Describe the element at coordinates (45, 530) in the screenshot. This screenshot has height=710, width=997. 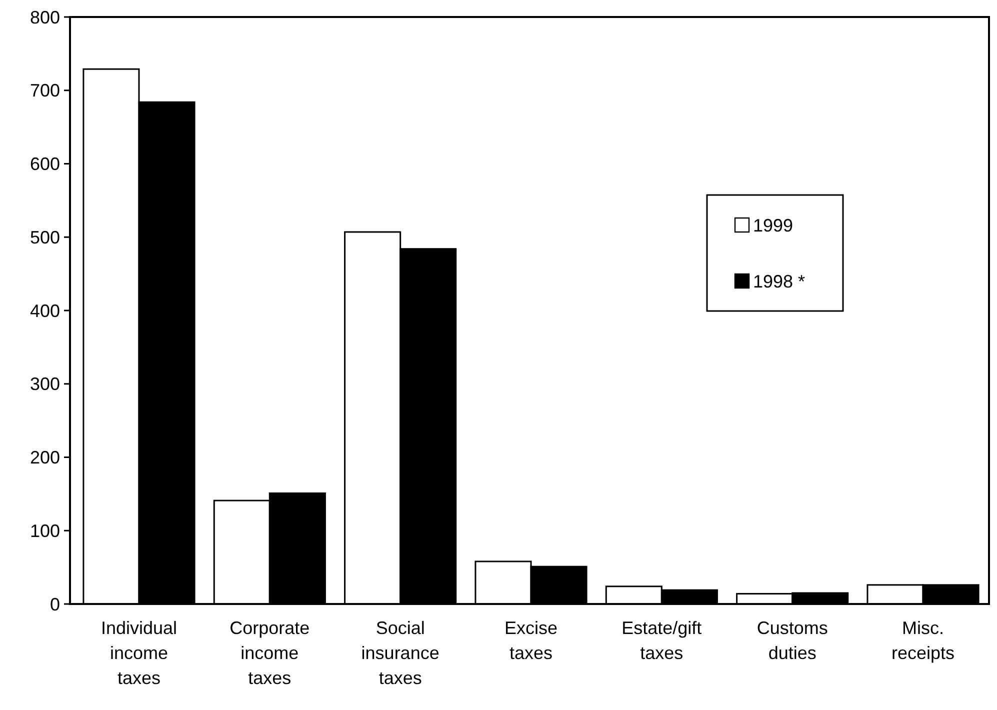
I see `y-tick-label: 100` at that location.